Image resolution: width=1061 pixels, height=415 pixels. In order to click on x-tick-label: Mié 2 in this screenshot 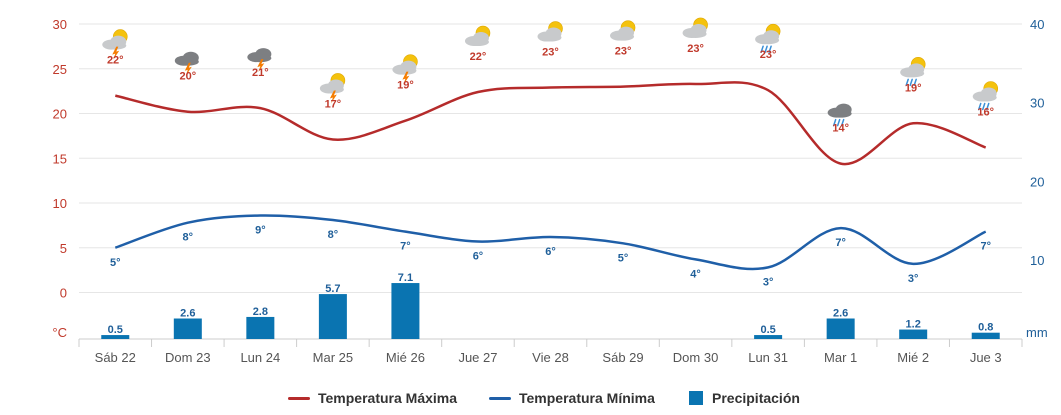, I will do `click(913, 357)`.